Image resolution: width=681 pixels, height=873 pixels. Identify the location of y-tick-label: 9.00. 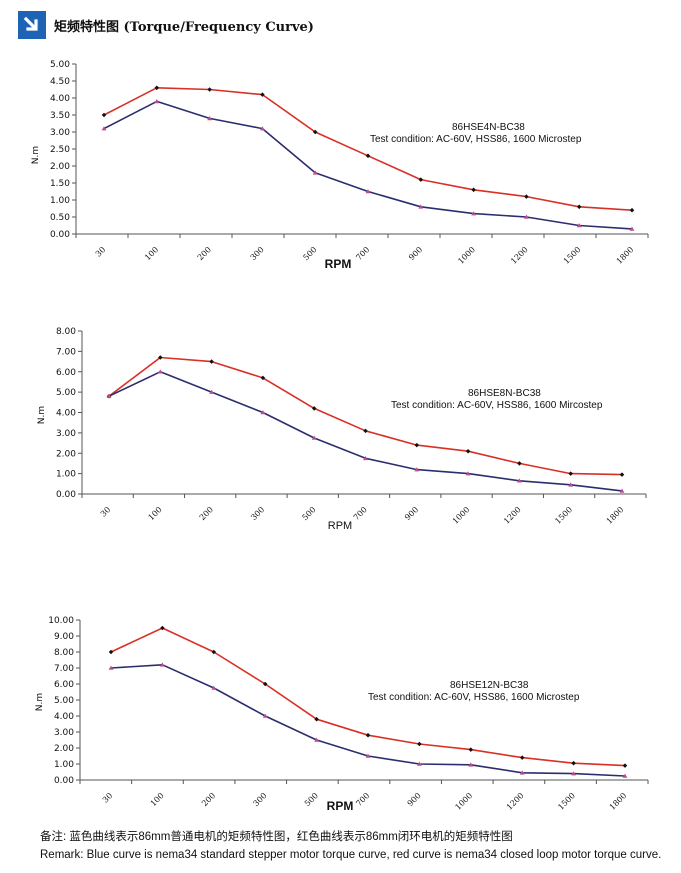
(64, 637).